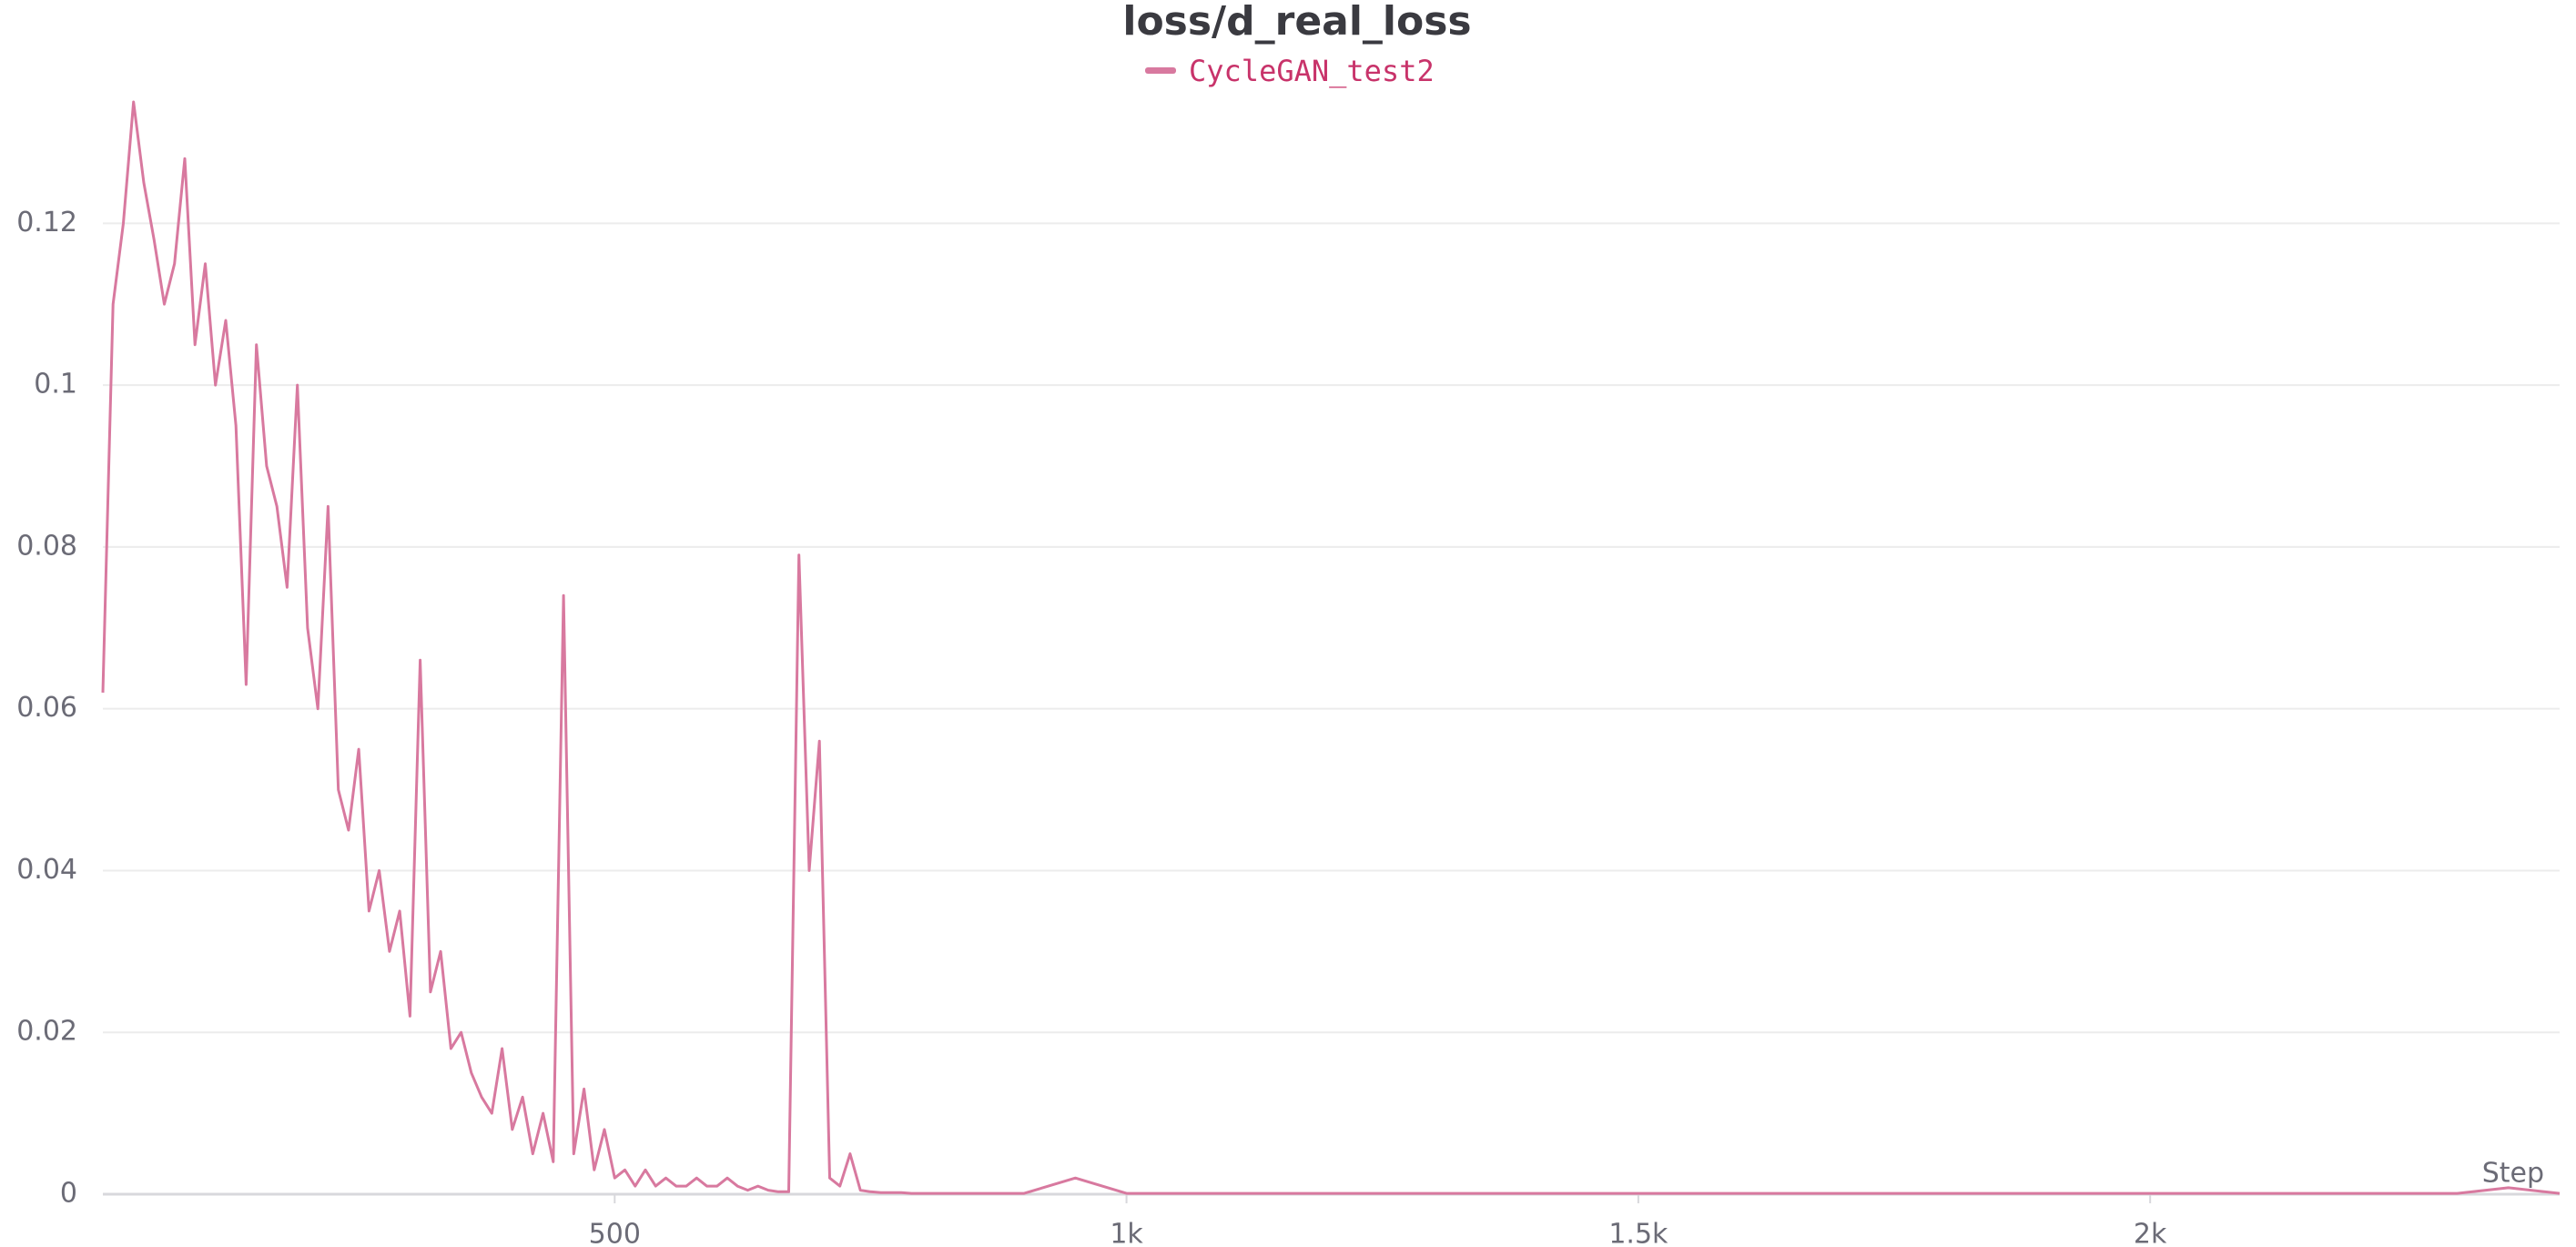  Describe the element at coordinates (1312, 71) in the screenshot. I see `legend-label: CycleGAN_test2` at that location.